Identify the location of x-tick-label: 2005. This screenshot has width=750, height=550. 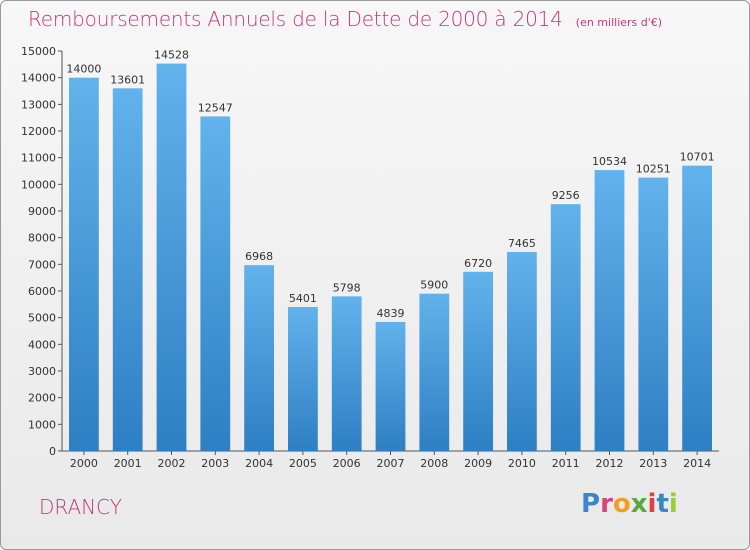
(303, 463).